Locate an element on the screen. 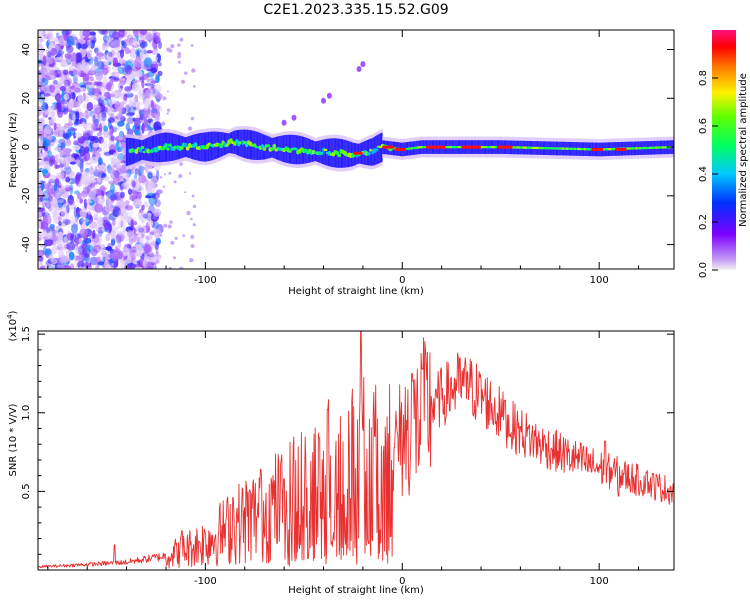 The width and height of the screenshot is (750, 600). tone-peak is located at coordinates (620, 149).